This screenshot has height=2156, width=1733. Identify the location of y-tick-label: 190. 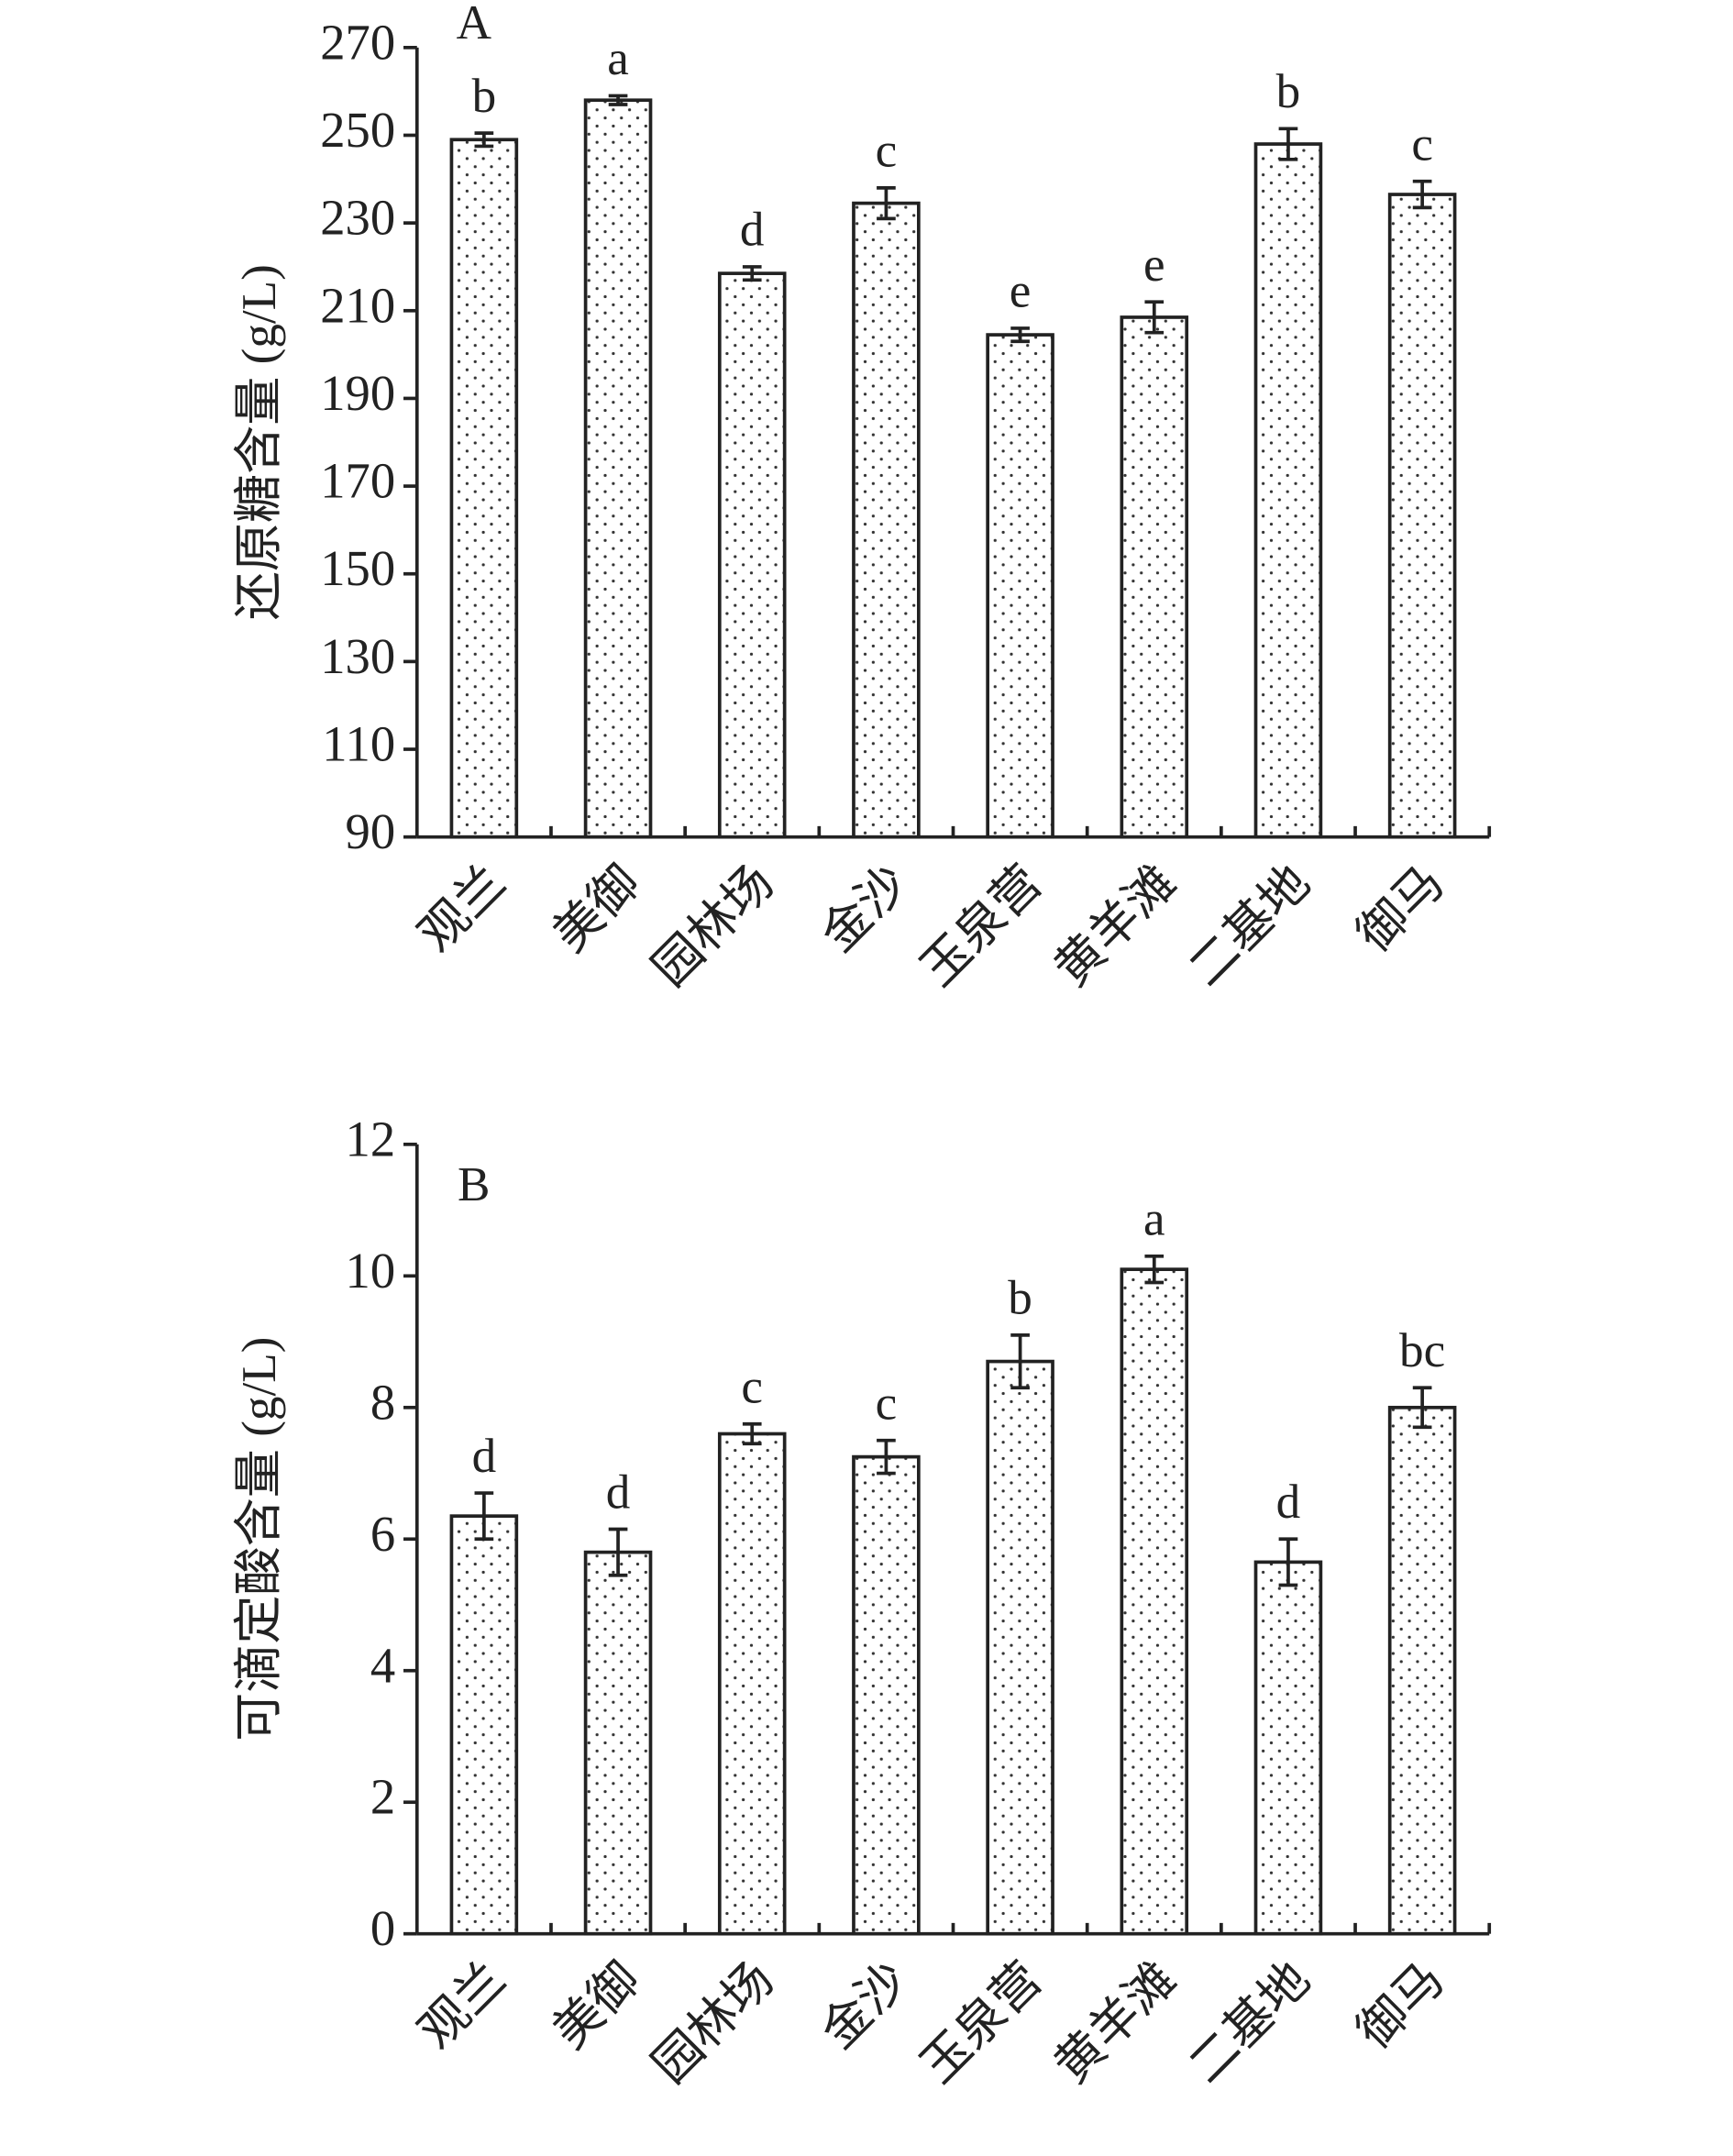
(357, 393).